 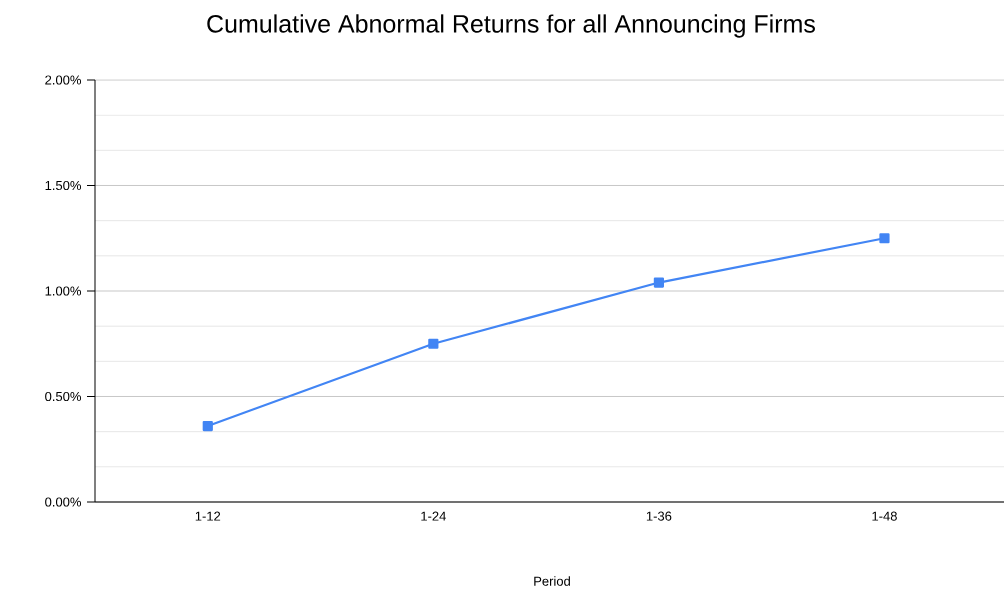 What do you see at coordinates (63, 502) in the screenshot?
I see `y-tick-label: 0.00%` at bounding box center [63, 502].